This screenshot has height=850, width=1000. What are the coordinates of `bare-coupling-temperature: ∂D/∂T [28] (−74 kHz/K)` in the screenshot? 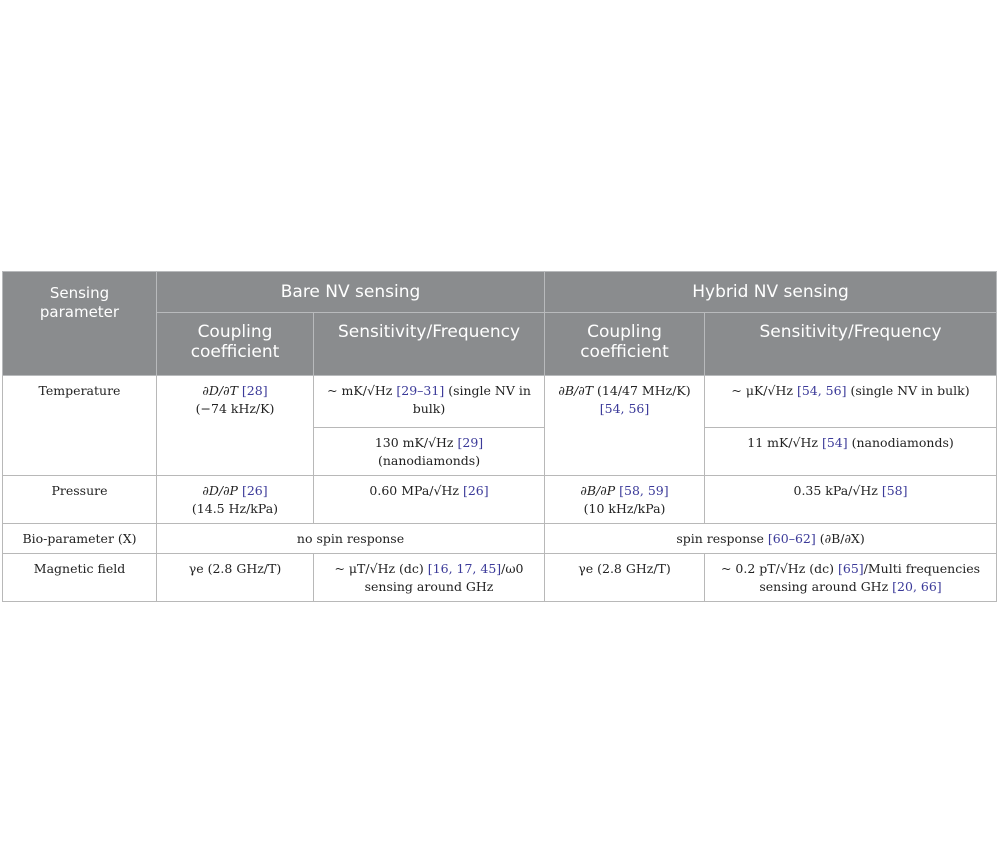 It's located at (235, 425).